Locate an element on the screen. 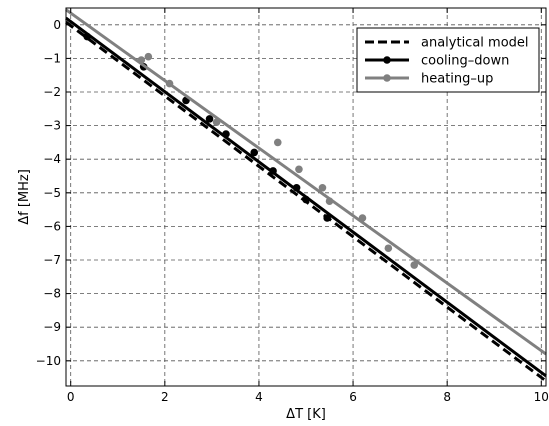  y-tick-label: −4 is located at coordinates (52, 159).